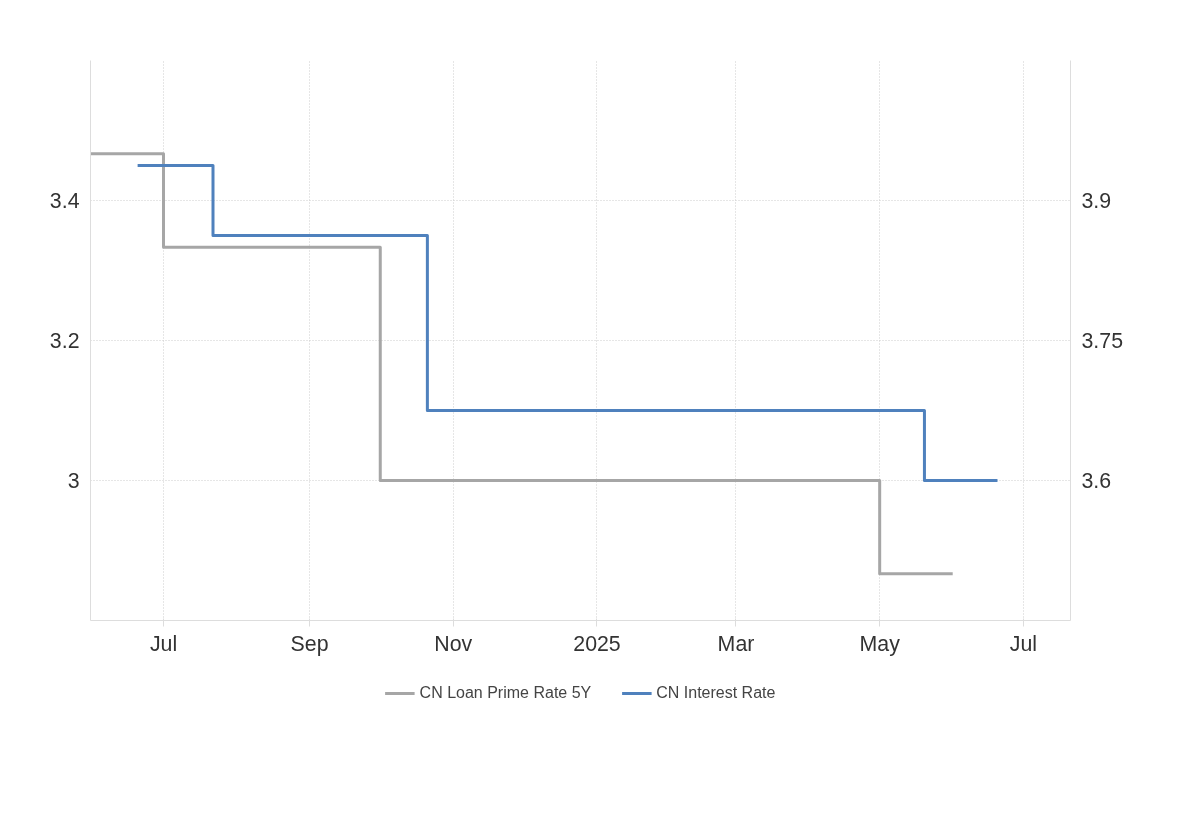 The image size is (1200, 820). Describe the element at coordinates (64, 201) in the screenshot. I see `y-tick-label: 3.4` at that location.